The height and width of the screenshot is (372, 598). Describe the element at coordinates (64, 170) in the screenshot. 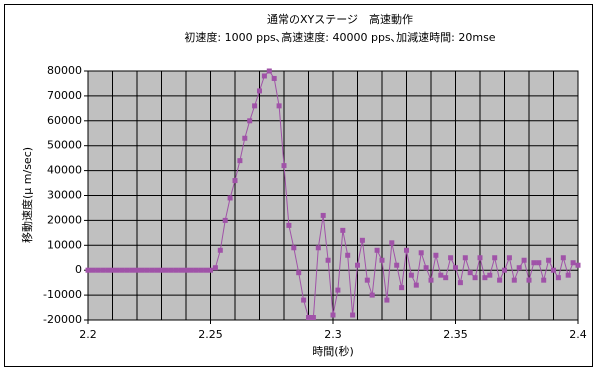

I see `y-tick-label: 40000` at that location.